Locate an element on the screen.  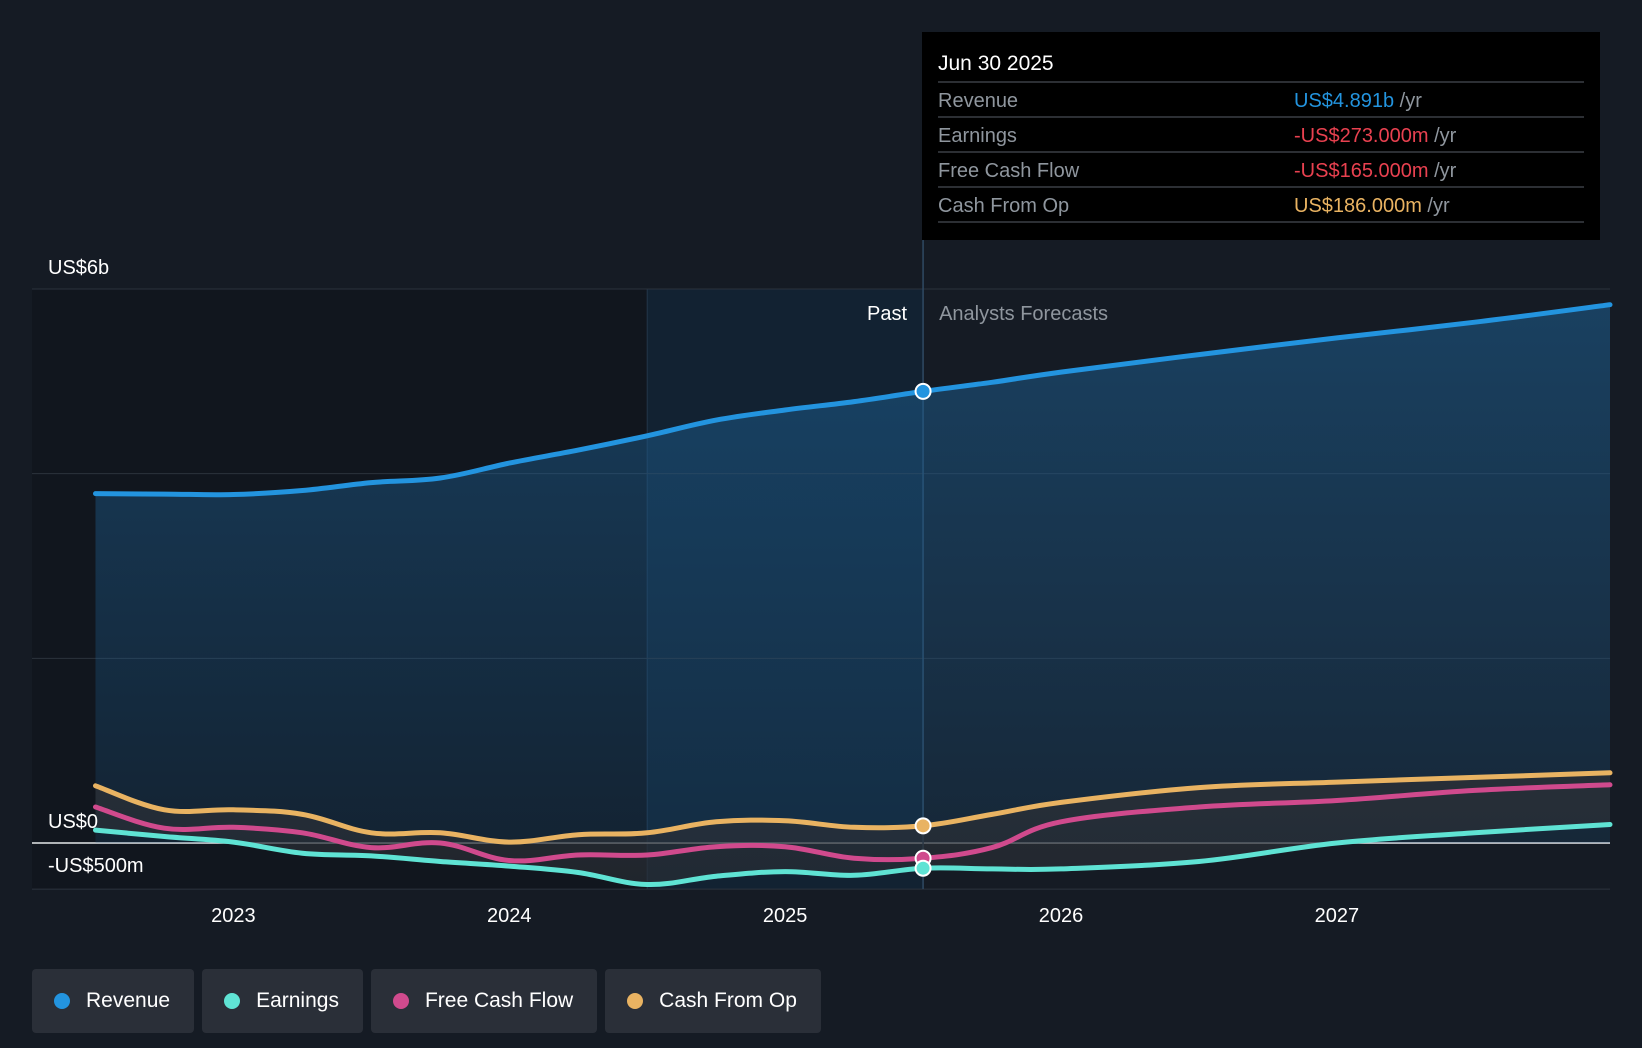
cash-from-op-line is located at coordinates (853, 807).